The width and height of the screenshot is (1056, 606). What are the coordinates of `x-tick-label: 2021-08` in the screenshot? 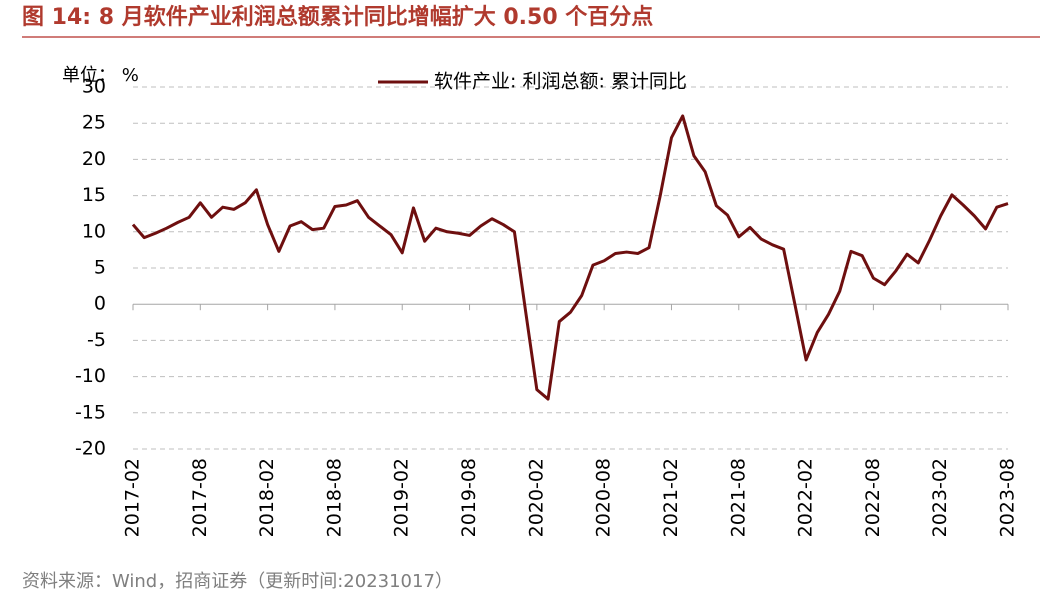 It's located at (738, 497).